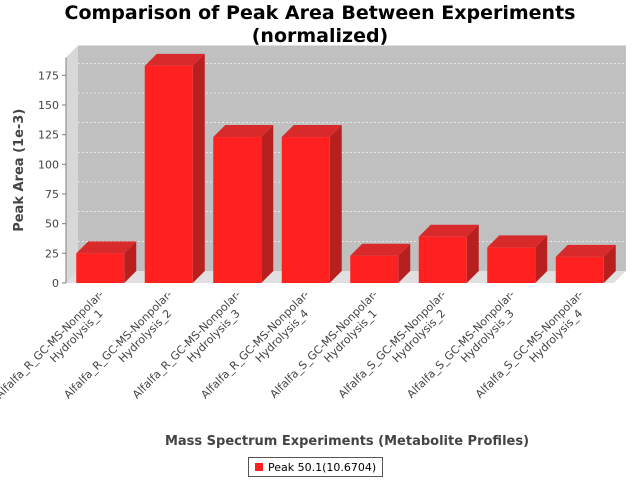 The height and width of the screenshot is (480, 640). Describe the element at coordinates (52, 194) in the screenshot. I see `y-tick-label: 75` at that location.